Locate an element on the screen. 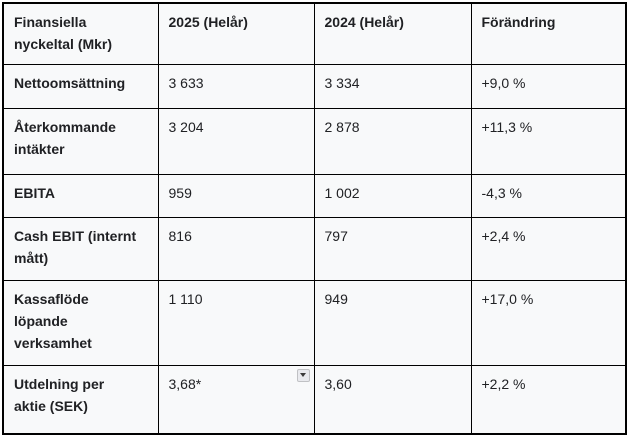 The image size is (627, 437). value-cell-2024: 3,60 is located at coordinates (392, 399).